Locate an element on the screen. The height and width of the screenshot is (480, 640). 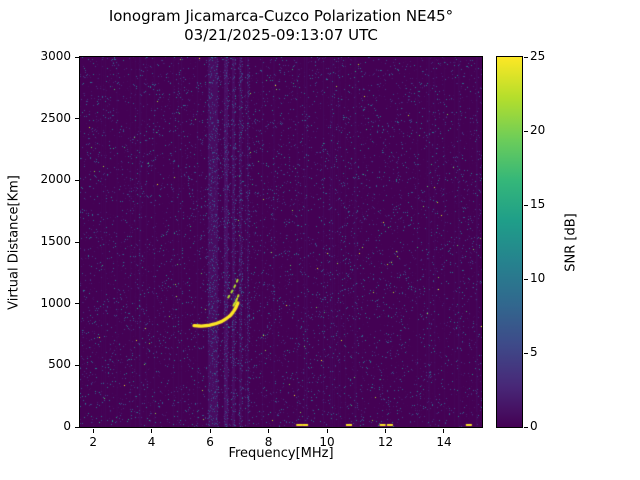
y-axis-label: Virtual Distance[Km] is located at coordinates (14, 242).